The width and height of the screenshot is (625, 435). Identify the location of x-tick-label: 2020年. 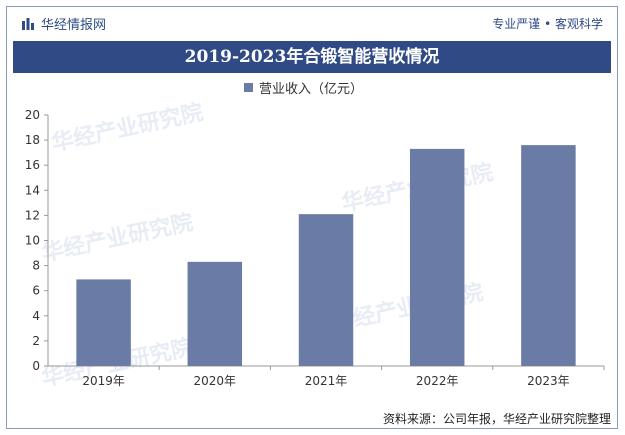
(215, 381).